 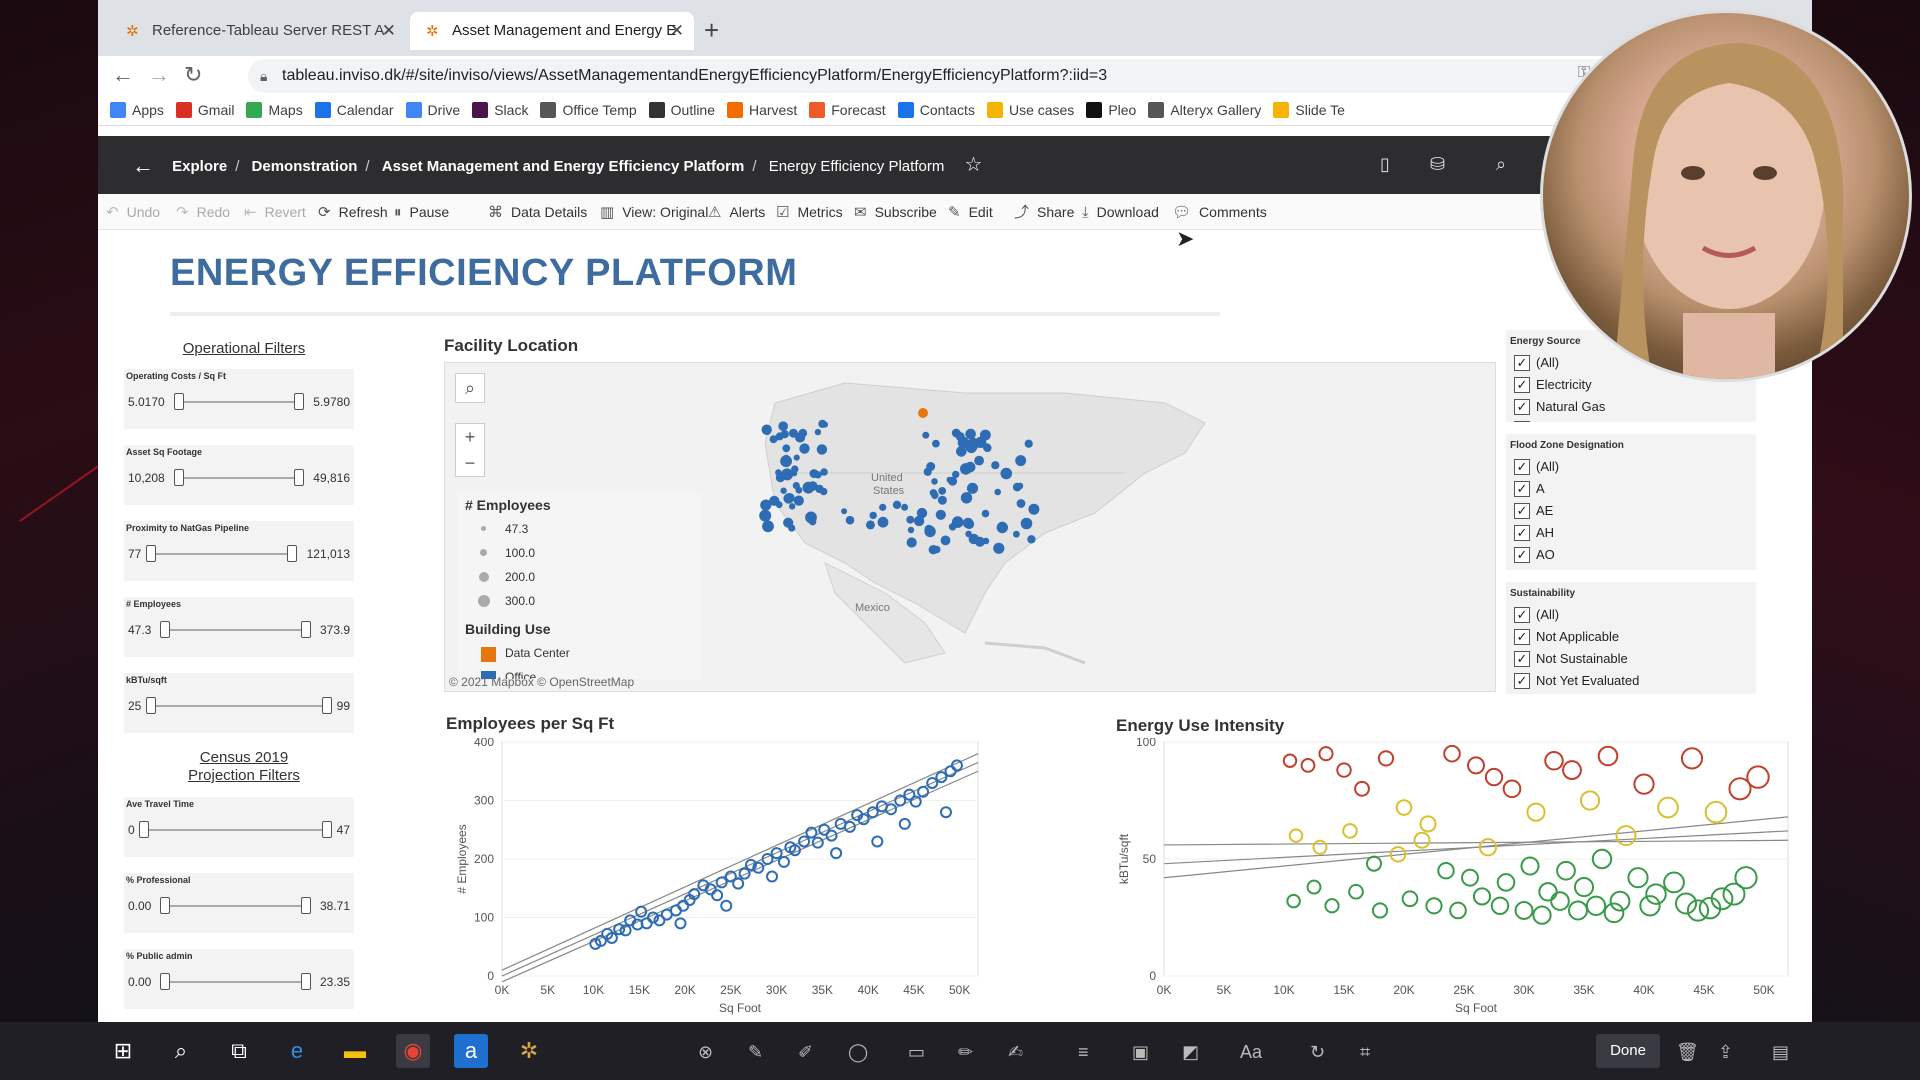 What do you see at coordinates (304, 166) in the screenshot?
I see `breadcrumb-demonstration: Demonstration` at bounding box center [304, 166].